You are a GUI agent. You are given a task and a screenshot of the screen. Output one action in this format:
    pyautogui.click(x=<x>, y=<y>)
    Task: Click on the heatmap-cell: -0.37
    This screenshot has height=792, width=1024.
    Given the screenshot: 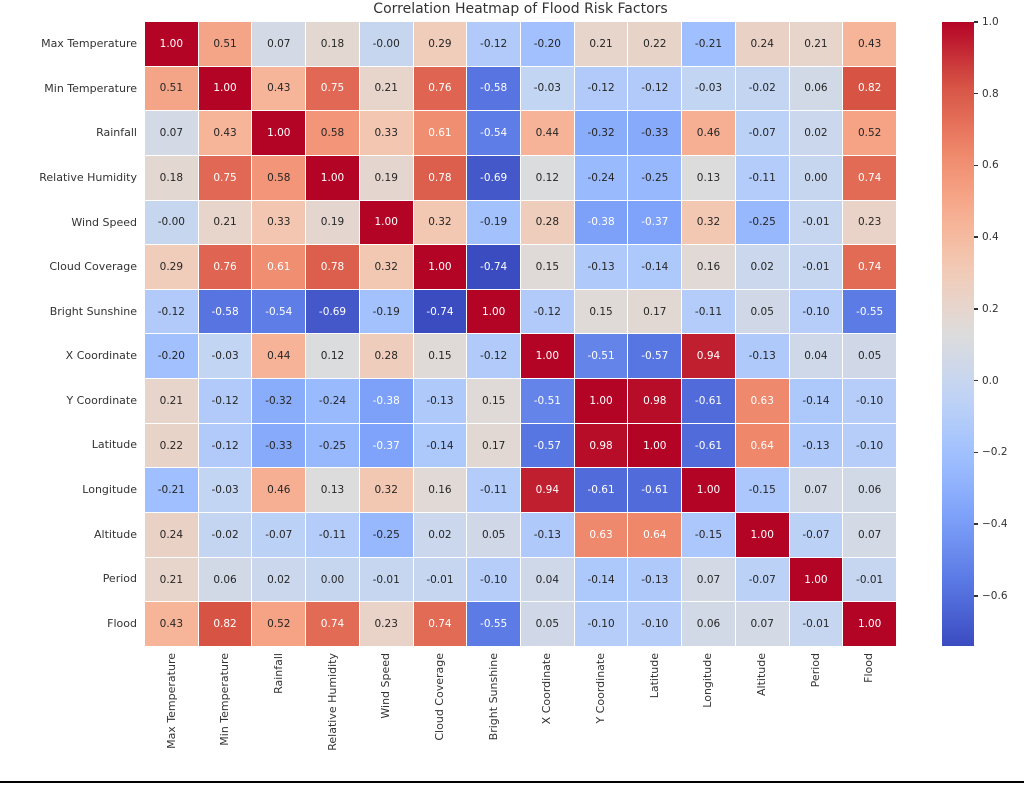 What is the action you would take?
    pyautogui.click(x=386, y=445)
    